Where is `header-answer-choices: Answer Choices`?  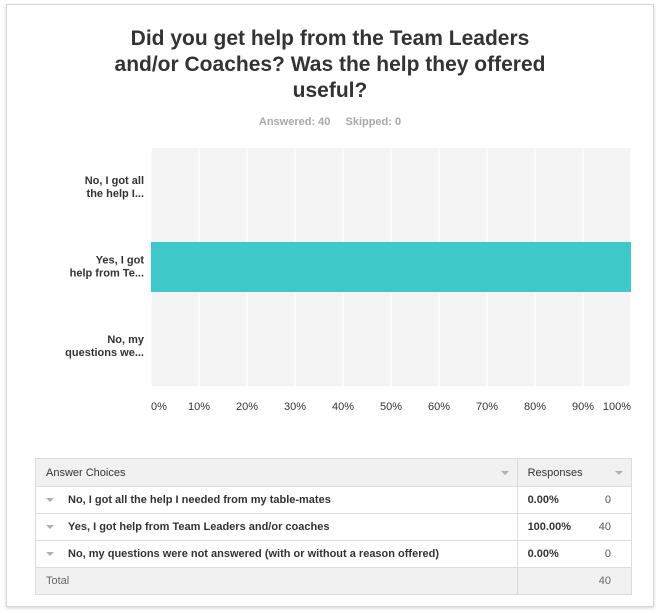 header-answer-choices: Answer Choices is located at coordinates (276, 472).